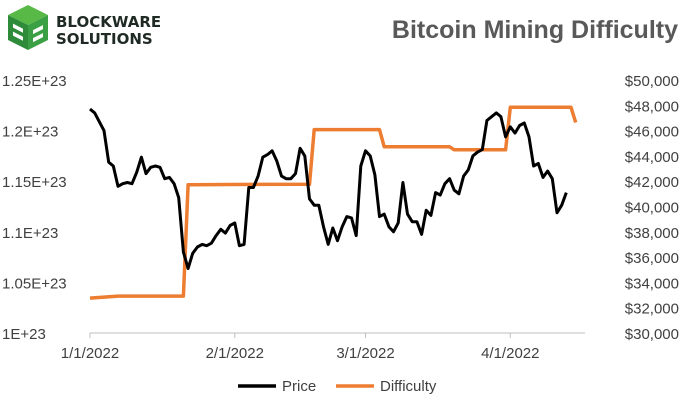  I want to click on right-tick-label: $40,000, so click(652, 208).